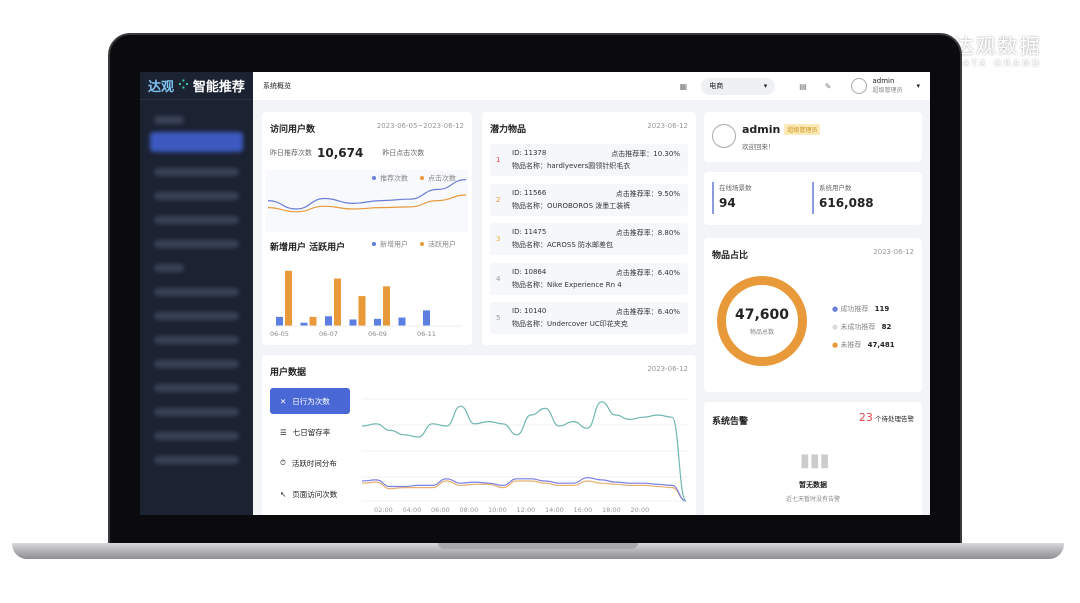 The image size is (1080, 603). Describe the element at coordinates (865, 417) in the screenshot. I see `alarm-count: 23` at that location.